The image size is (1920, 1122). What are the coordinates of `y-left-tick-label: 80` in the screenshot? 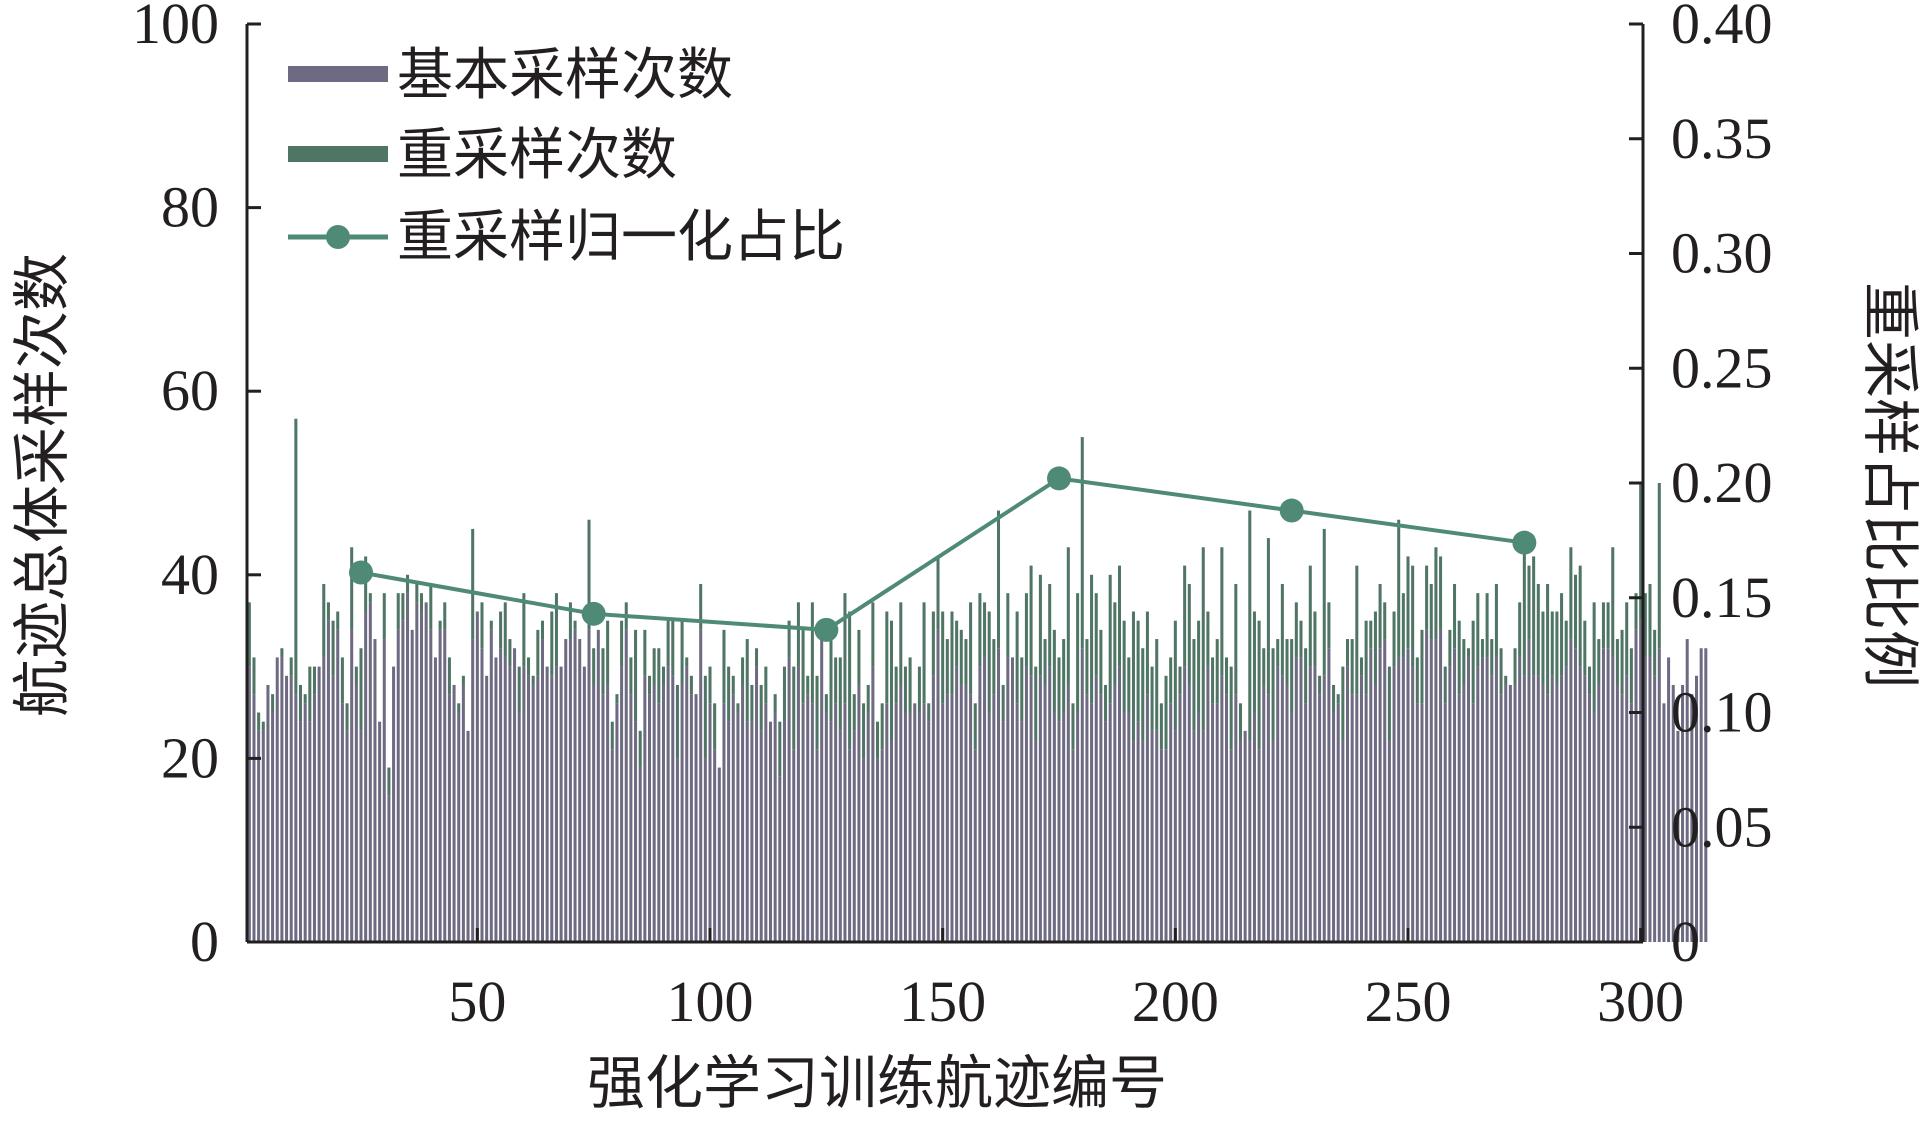 It's located at (190, 207).